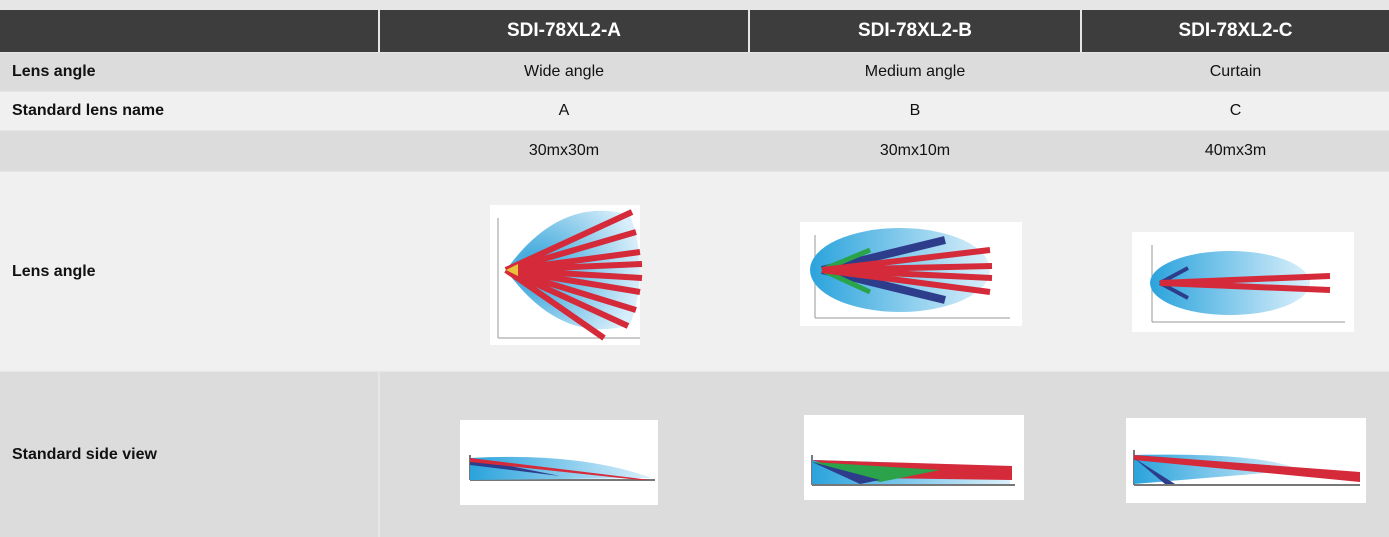  What do you see at coordinates (1235, 71) in the screenshot?
I see `cell: Curtain` at bounding box center [1235, 71].